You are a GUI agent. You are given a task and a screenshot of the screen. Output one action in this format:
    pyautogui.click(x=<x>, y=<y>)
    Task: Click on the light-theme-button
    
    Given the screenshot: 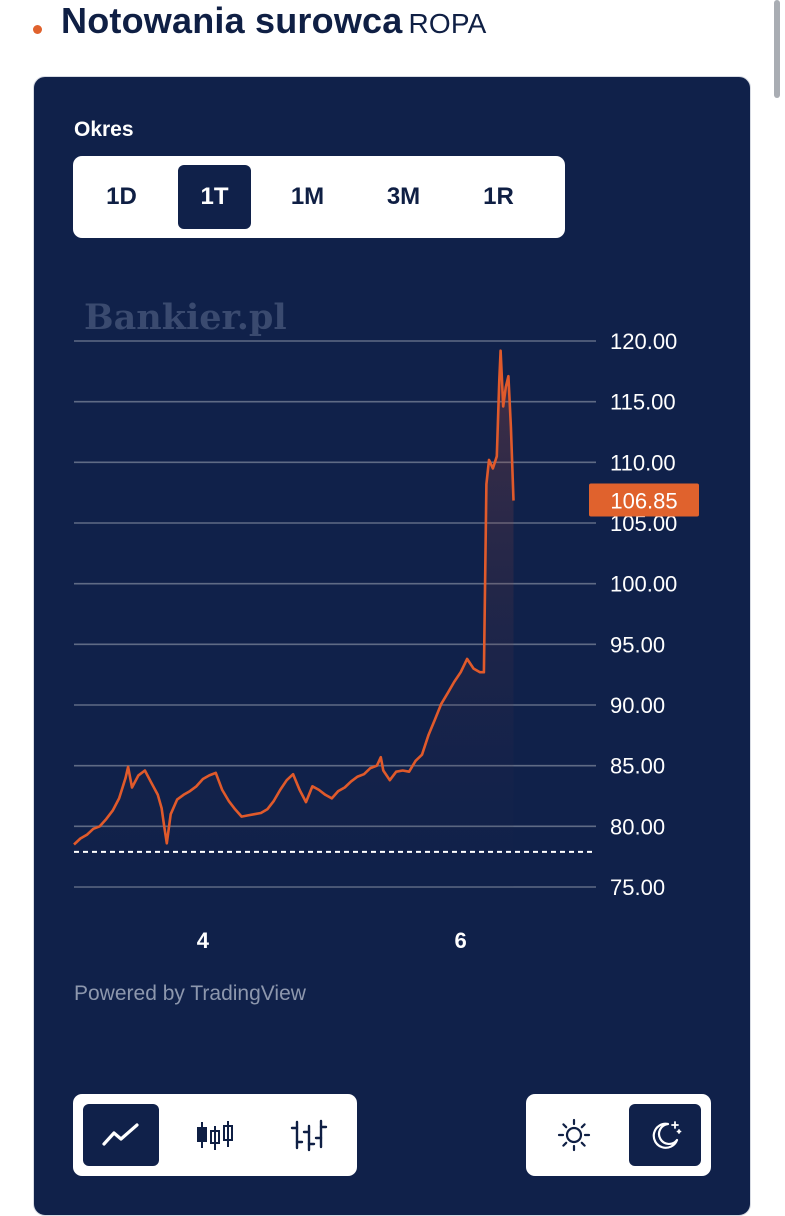 What is the action you would take?
    pyautogui.click(x=574, y=1135)
    